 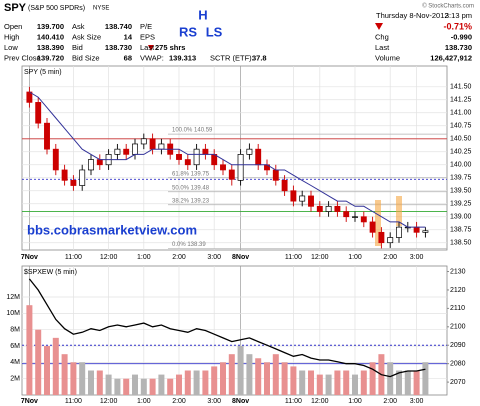 What do you see at coordinates (382, 47) in the screenshot?
I see `summary-label: Last` at bounding box center [382, 47].